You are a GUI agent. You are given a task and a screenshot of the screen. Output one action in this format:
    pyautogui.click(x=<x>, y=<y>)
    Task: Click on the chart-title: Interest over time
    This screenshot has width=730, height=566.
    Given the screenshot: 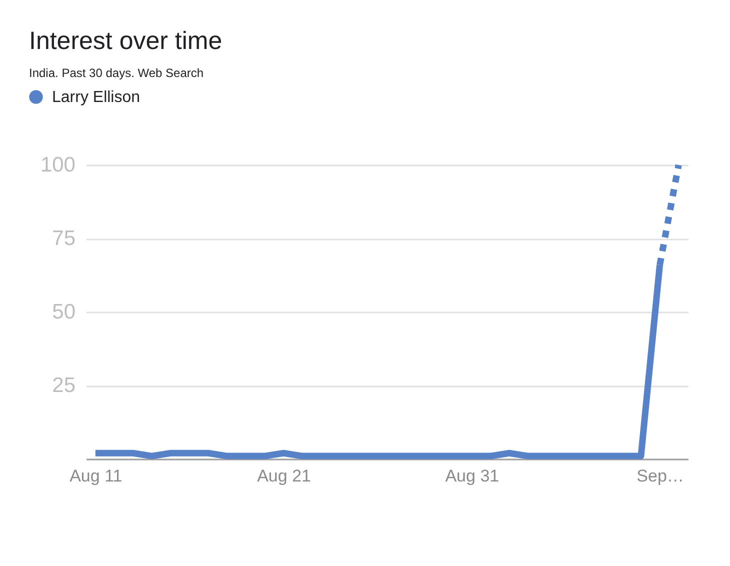 What is the action you would take?
    pyautogui.click(x=125, y=41)
    